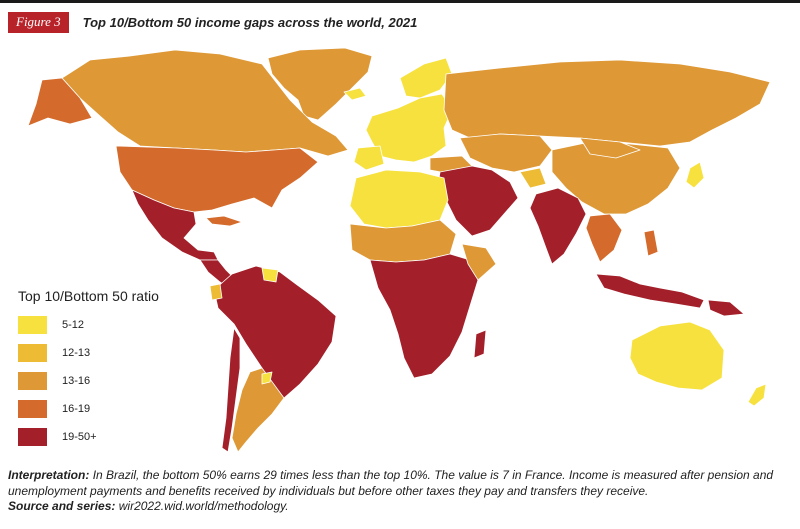  What do you see at coordinates (231, 390) in the screenshot?
I see `chile` at bounding box center [231, 390].